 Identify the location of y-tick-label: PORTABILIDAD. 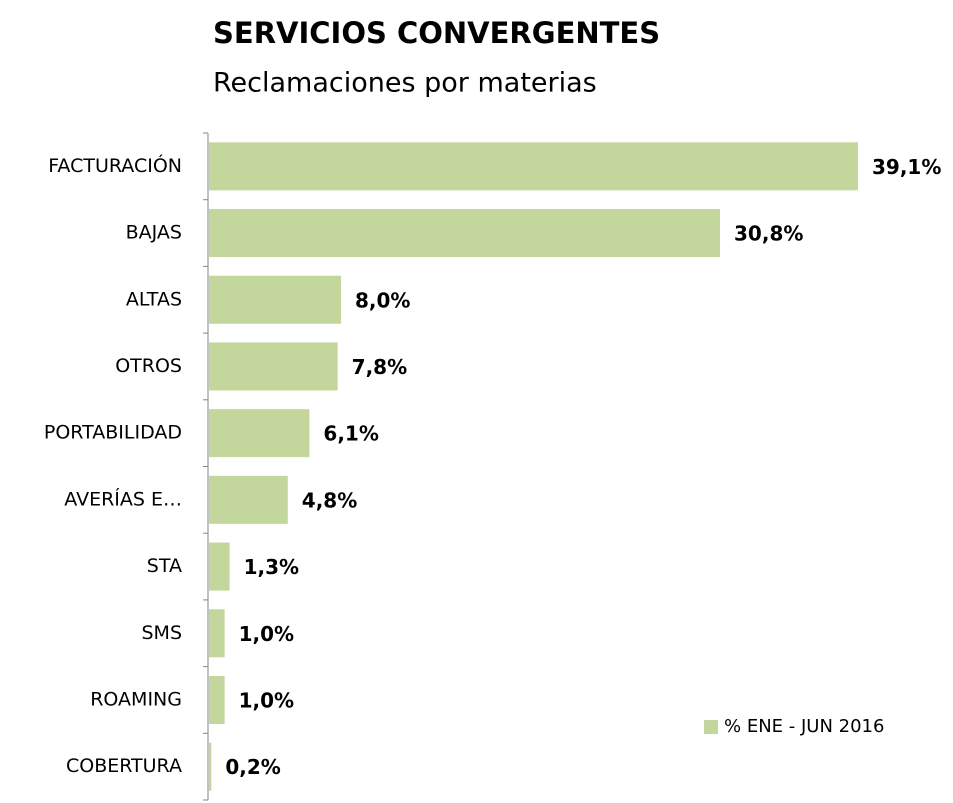
(113, 433).